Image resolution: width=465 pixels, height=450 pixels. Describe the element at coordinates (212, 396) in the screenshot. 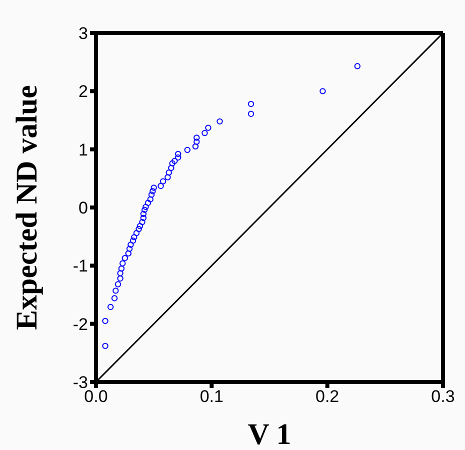

I see `x-tick-label: 0.1` at that location.